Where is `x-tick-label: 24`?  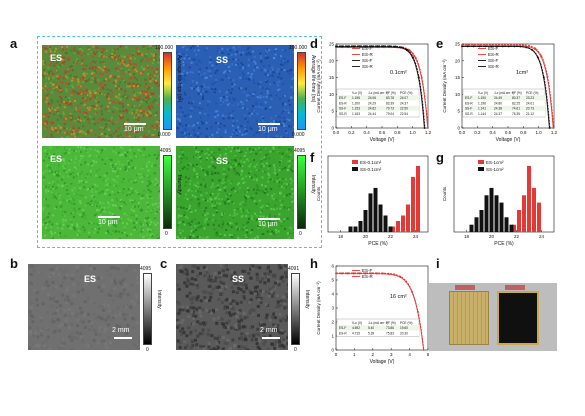 x-tick-label: 24 is located at coordinates (416, 236).